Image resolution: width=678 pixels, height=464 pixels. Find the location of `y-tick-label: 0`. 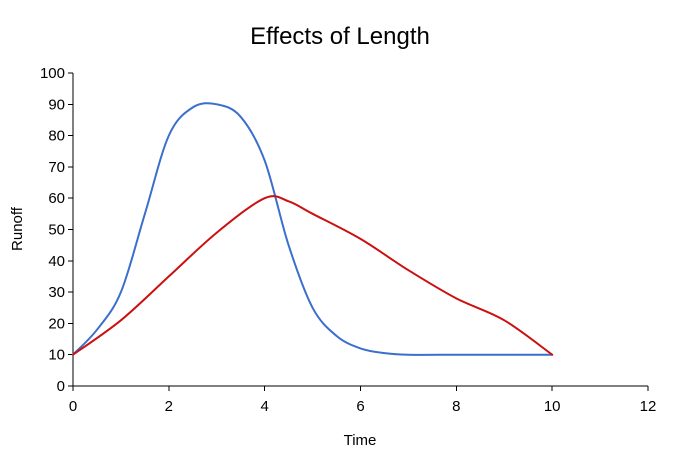

y-tick-label: 0 is located at coordinates (61, 386).